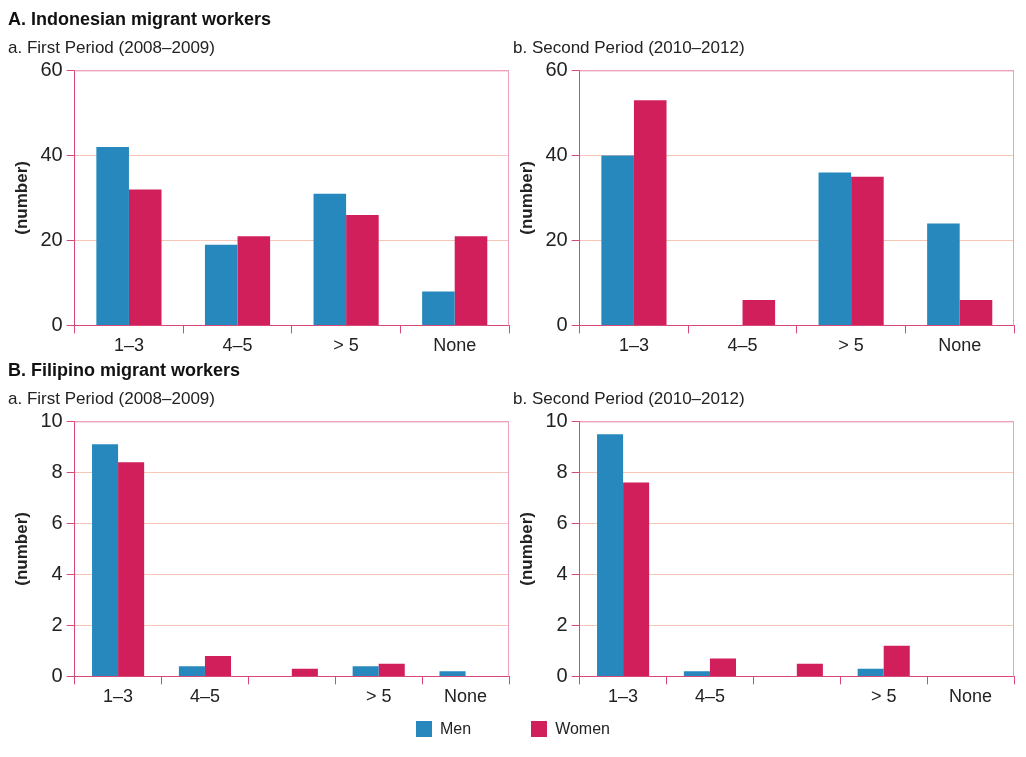 This screenshot has height=757, width=1026. I want to click on chart-title: B. Filipino migrant workers, so click(125, 370).